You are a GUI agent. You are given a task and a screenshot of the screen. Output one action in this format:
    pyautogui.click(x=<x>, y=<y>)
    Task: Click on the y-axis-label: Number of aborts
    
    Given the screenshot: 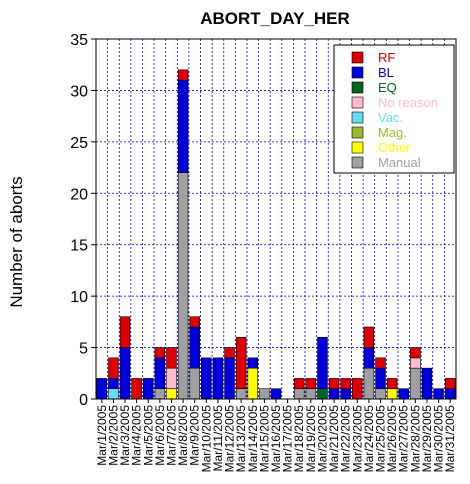 What is the action you would take?
    pyautogui.click(x=16, y=241)
    